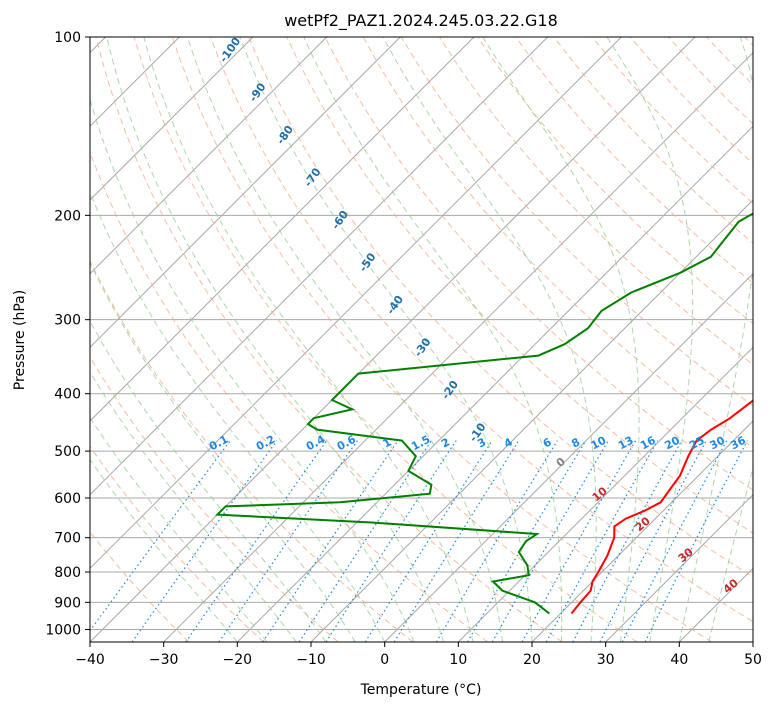  I want to click on moist-adiabat-label: 30, so click(686, 555).